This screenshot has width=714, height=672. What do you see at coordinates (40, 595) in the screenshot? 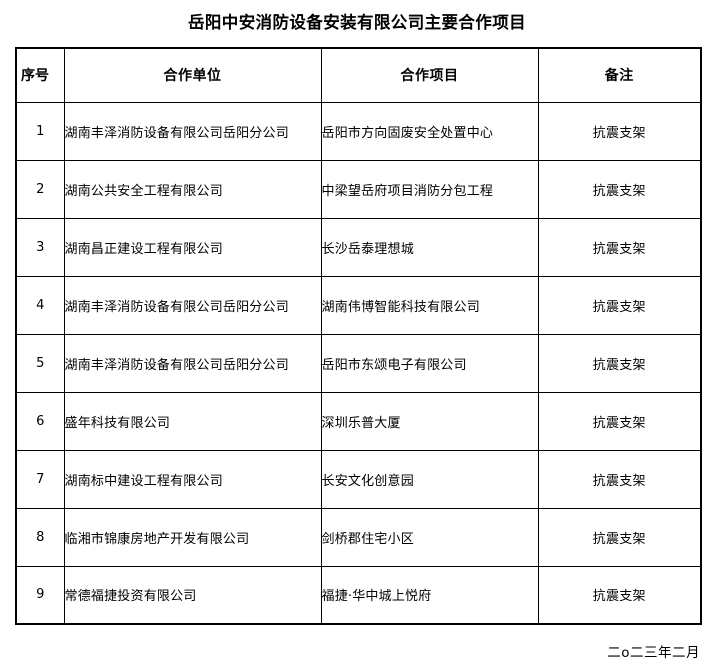
I see `cell-index: 9` at bounding box center [40, 595].